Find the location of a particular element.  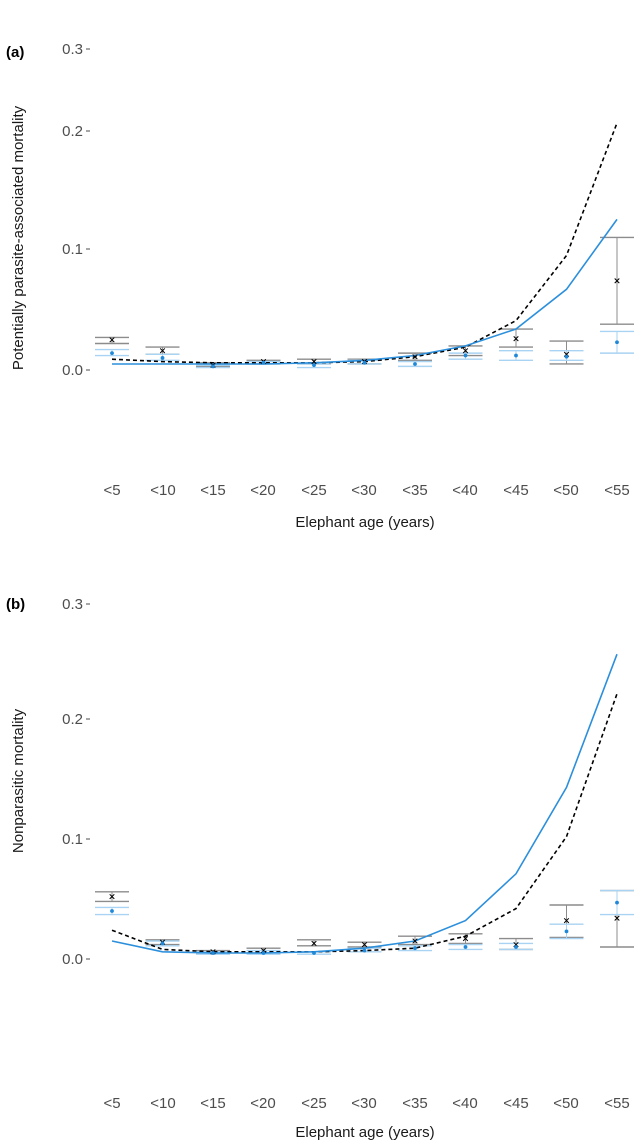

panel-b-xtick-1: <10 is located at coordinates (162, 1103).